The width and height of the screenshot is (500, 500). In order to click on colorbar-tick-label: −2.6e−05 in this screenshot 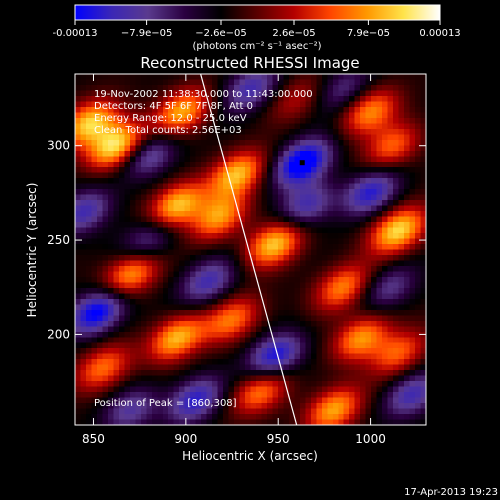, I will do `click(221, 33)`.